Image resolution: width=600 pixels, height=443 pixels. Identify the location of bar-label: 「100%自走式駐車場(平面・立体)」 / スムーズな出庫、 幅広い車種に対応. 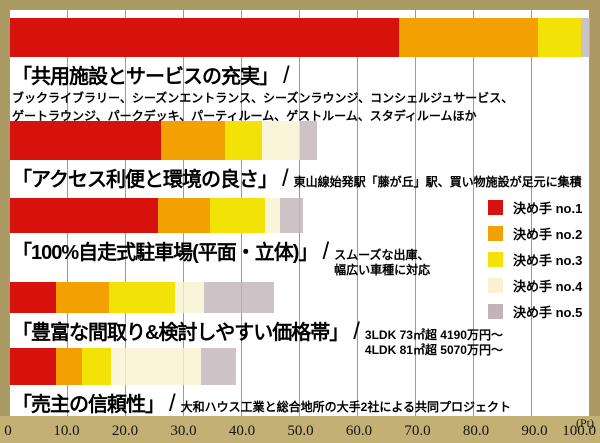
(300, 257).